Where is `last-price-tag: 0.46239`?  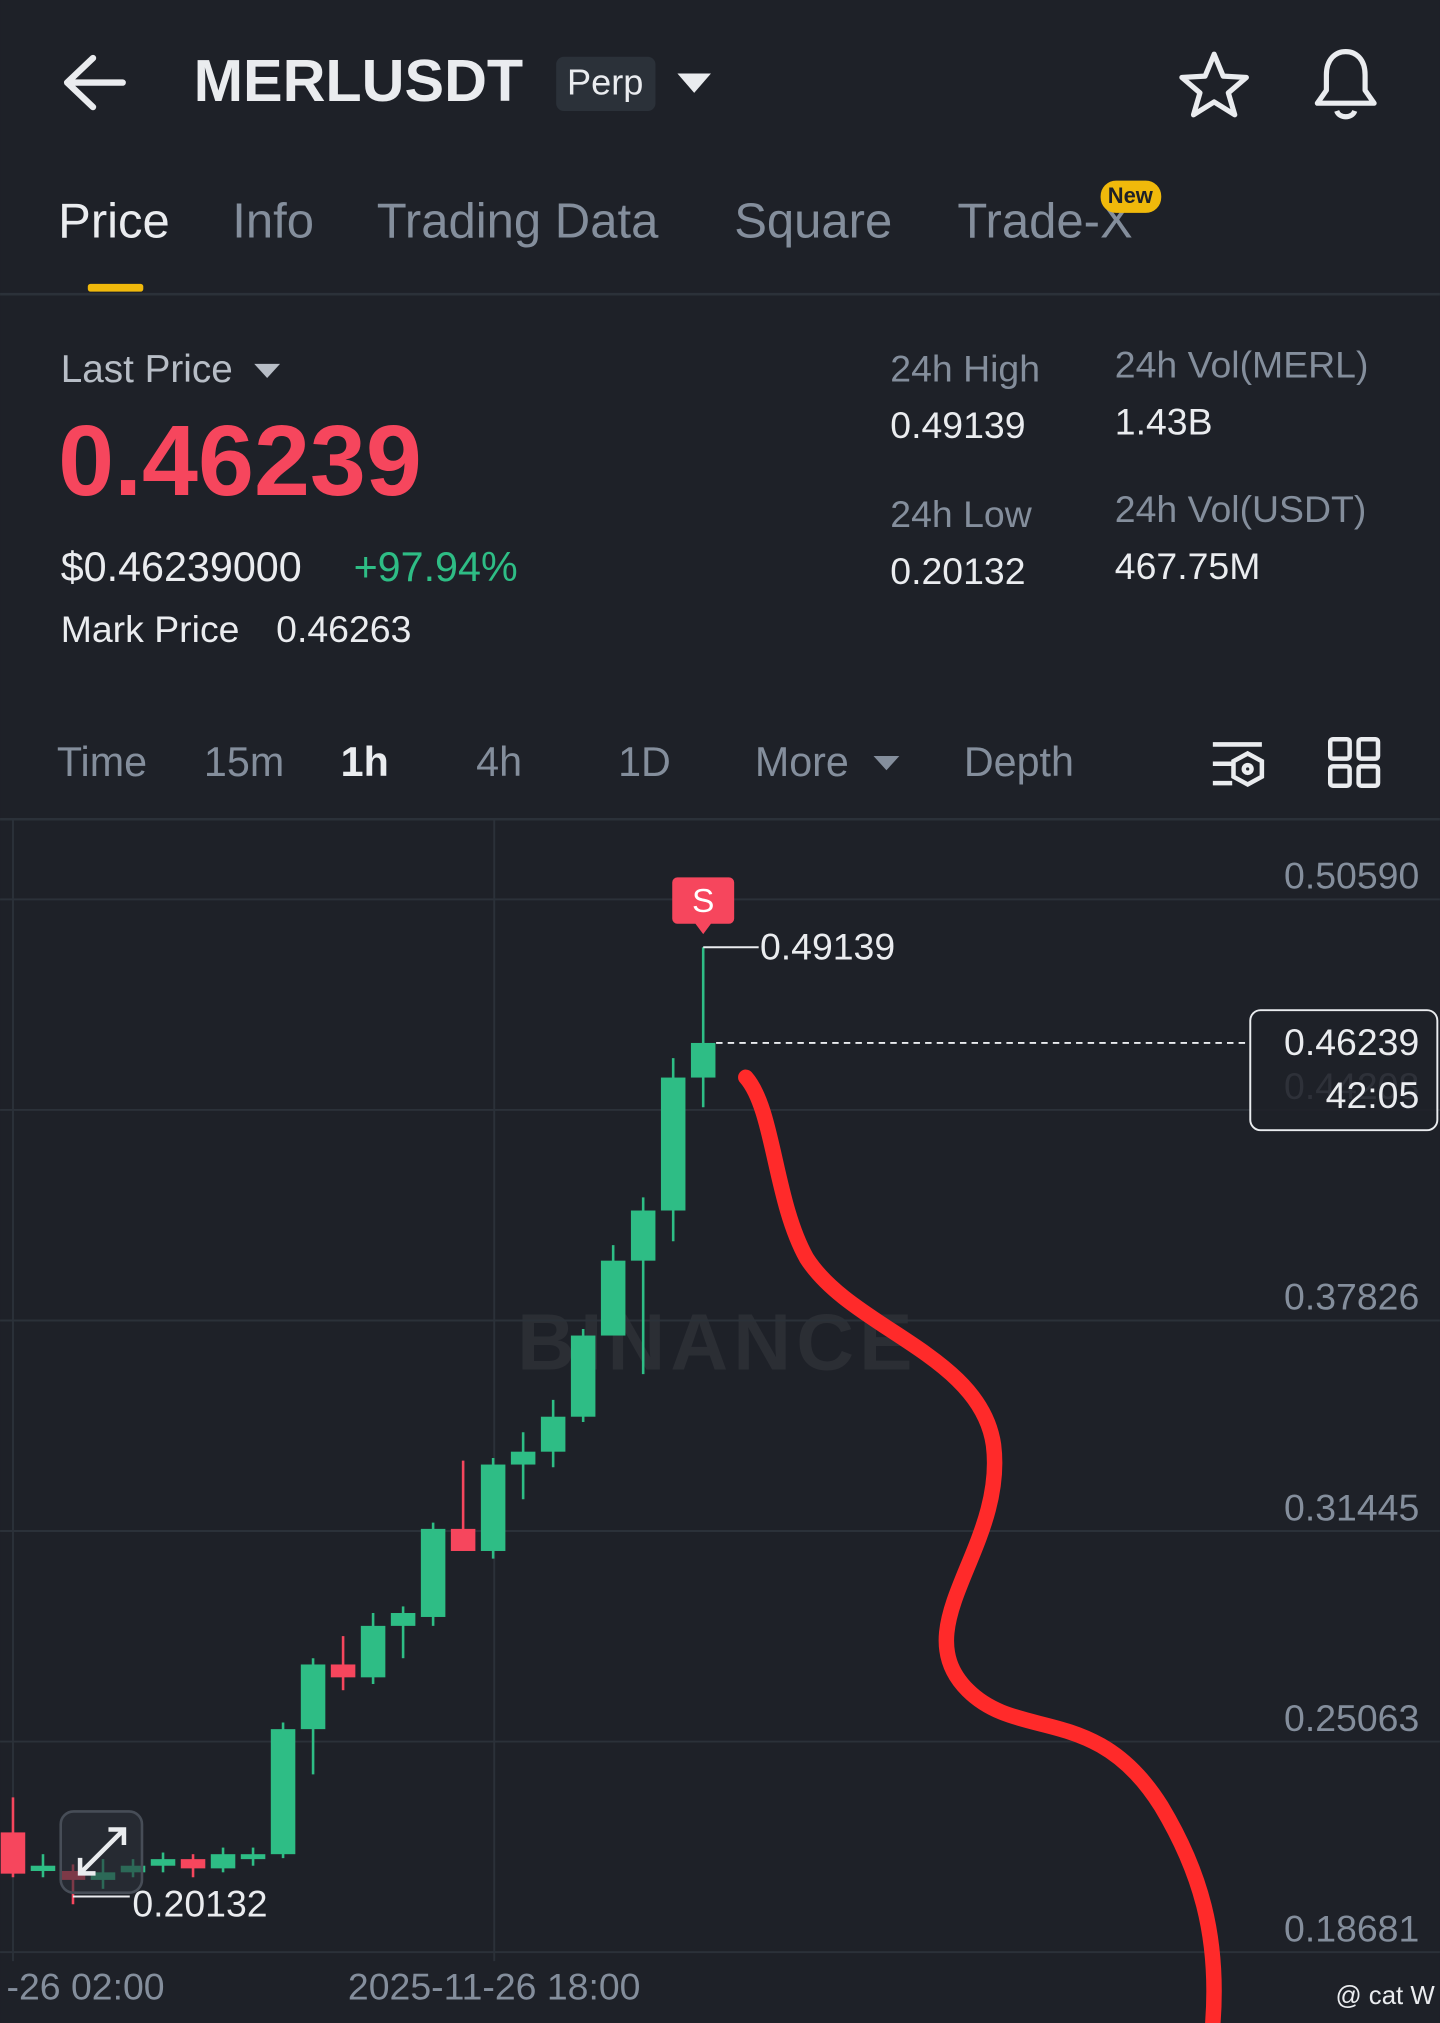 last-price-tag: 0.46239 is located at coordinates (1351, 1042).